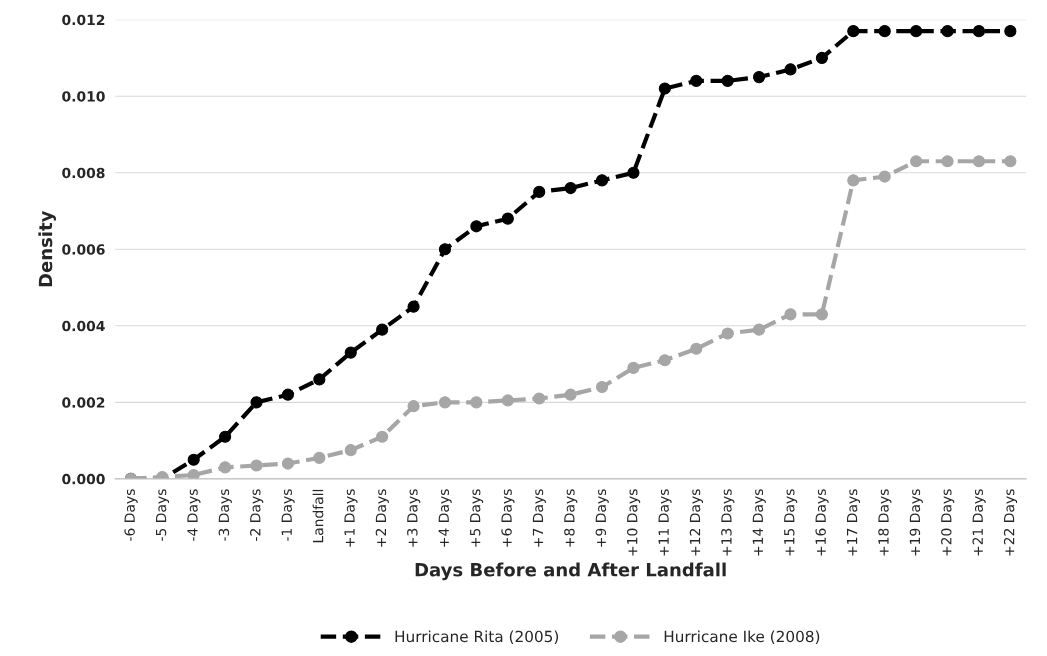  I want to click on x-tick-label: +15 Days, so click(791, 522).